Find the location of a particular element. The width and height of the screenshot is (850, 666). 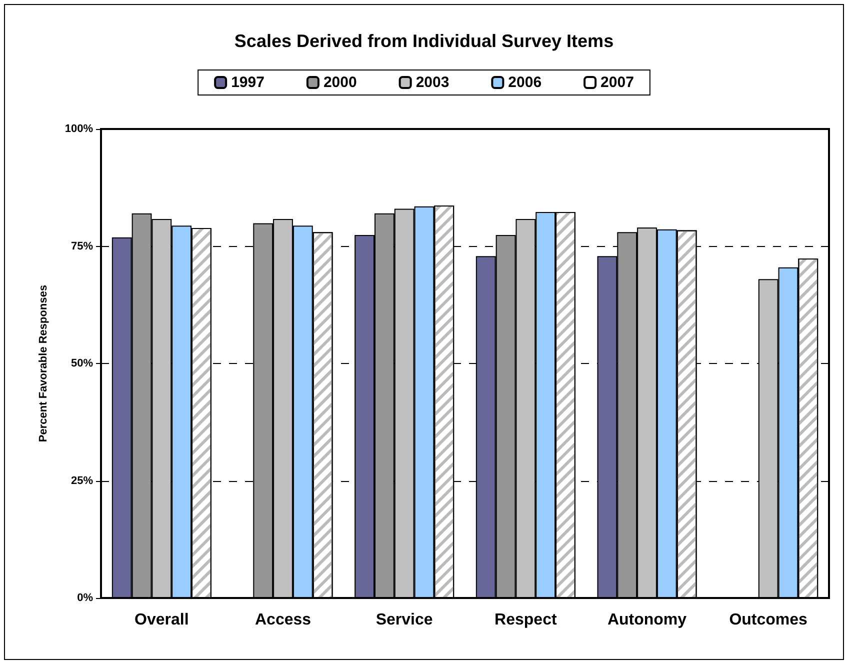

y-tick-label: 50% is located at coordinates (82, 364).